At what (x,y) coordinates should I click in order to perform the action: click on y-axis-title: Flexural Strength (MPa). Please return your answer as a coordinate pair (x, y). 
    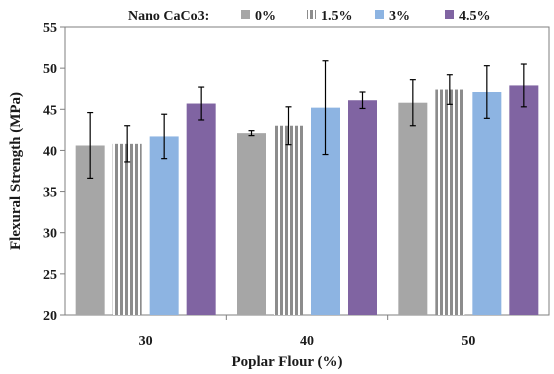
    Looking at the image, I should click on (16, 171).